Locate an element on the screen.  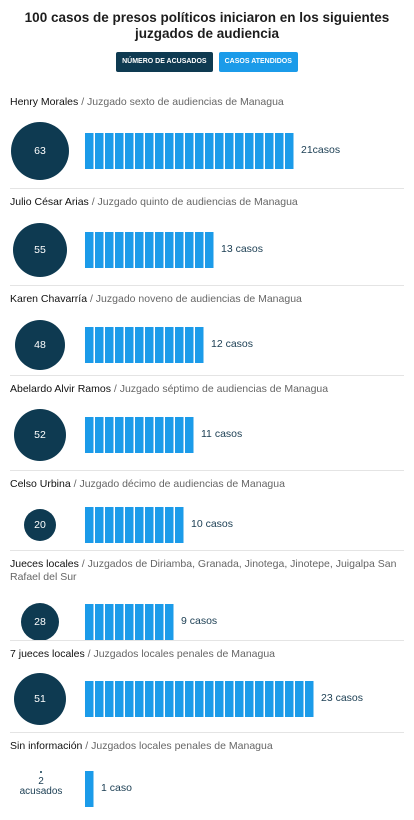
judge-name: 7 jueces locales is located at coordinates (47, 654).